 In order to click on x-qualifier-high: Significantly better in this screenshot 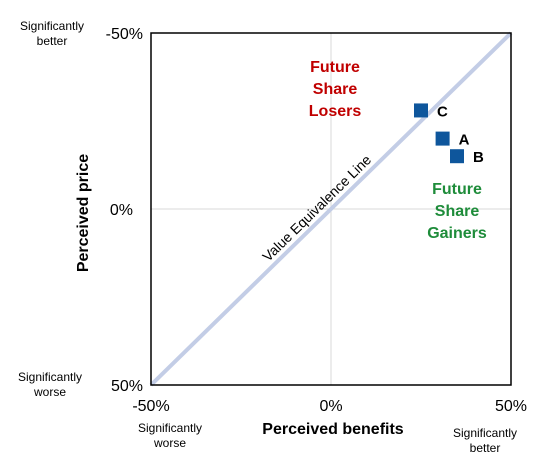, I will do `click(485, 440)`.